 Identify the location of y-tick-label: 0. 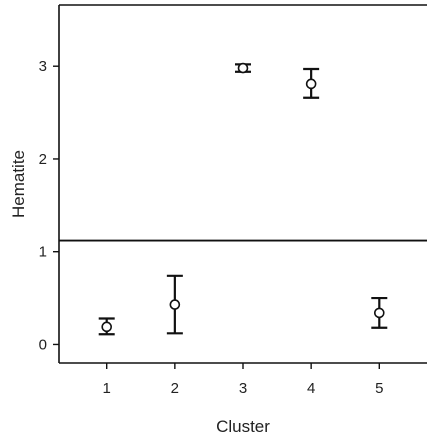
(43, 344).